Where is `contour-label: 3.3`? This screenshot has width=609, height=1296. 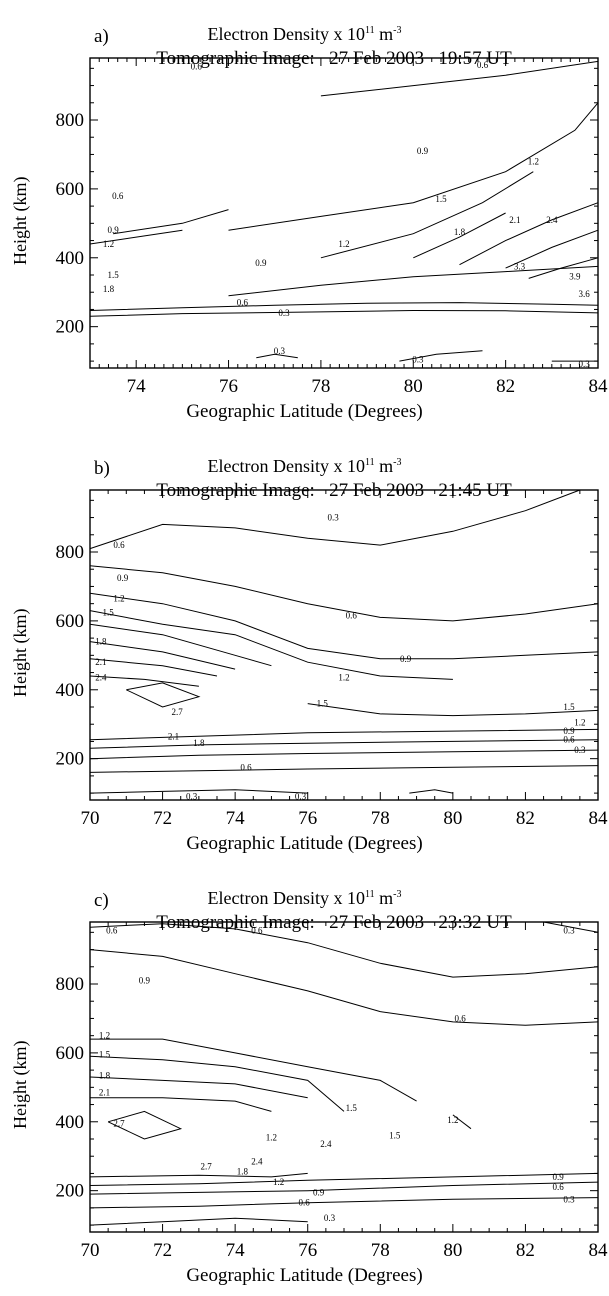 contour-label: 3.3 is located at coordinates (520, 266).